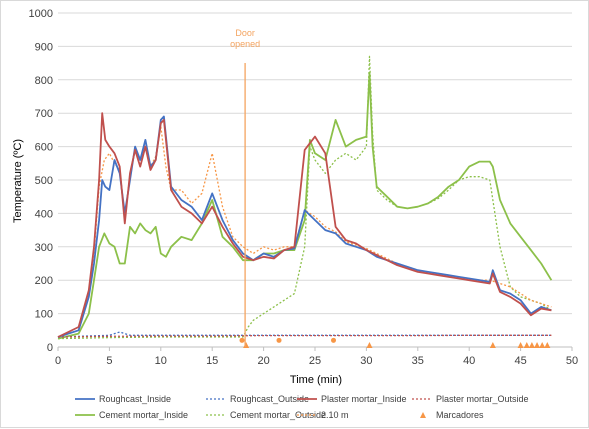 Image resolution: width=589 pixels, height=429 pixels. What do you see at coordinates (482, 399) in the screenshot?
I see `legend-label-plaster-mortar-outside: Plaster mortar_Outside` at bounding box center [482, 399].